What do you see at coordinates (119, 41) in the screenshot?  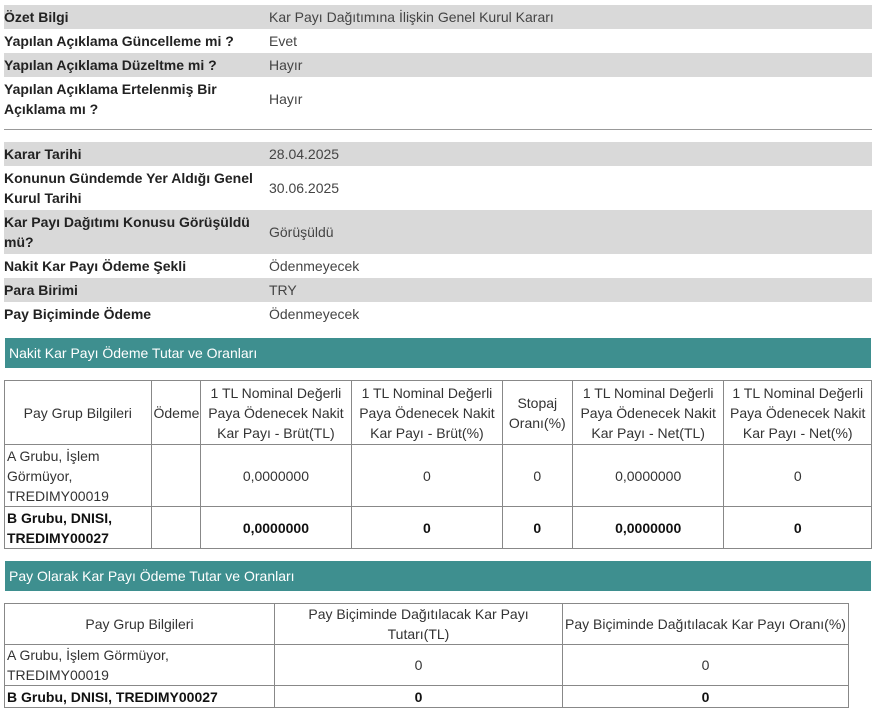 I see `summary-label: Yapılan Açıklama Güncelleme mi ?` at bounding box center [119, 41].